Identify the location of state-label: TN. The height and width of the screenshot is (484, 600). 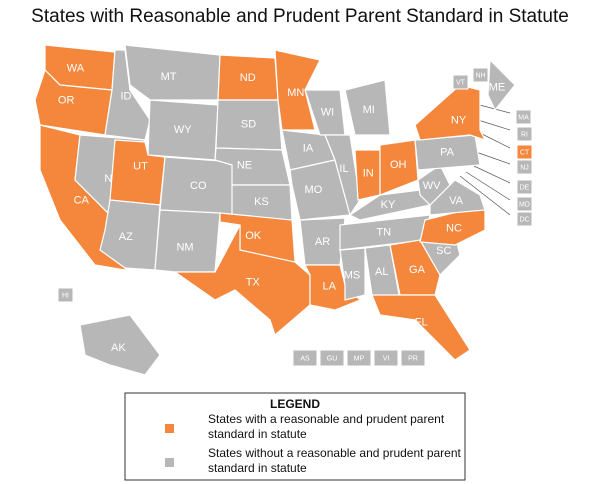
(383, 232).